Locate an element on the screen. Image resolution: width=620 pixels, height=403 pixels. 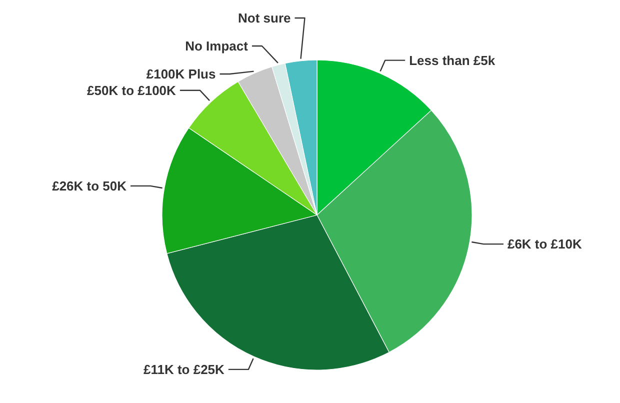
slice-label: Less than £5k is located at coordinates (452, 60).